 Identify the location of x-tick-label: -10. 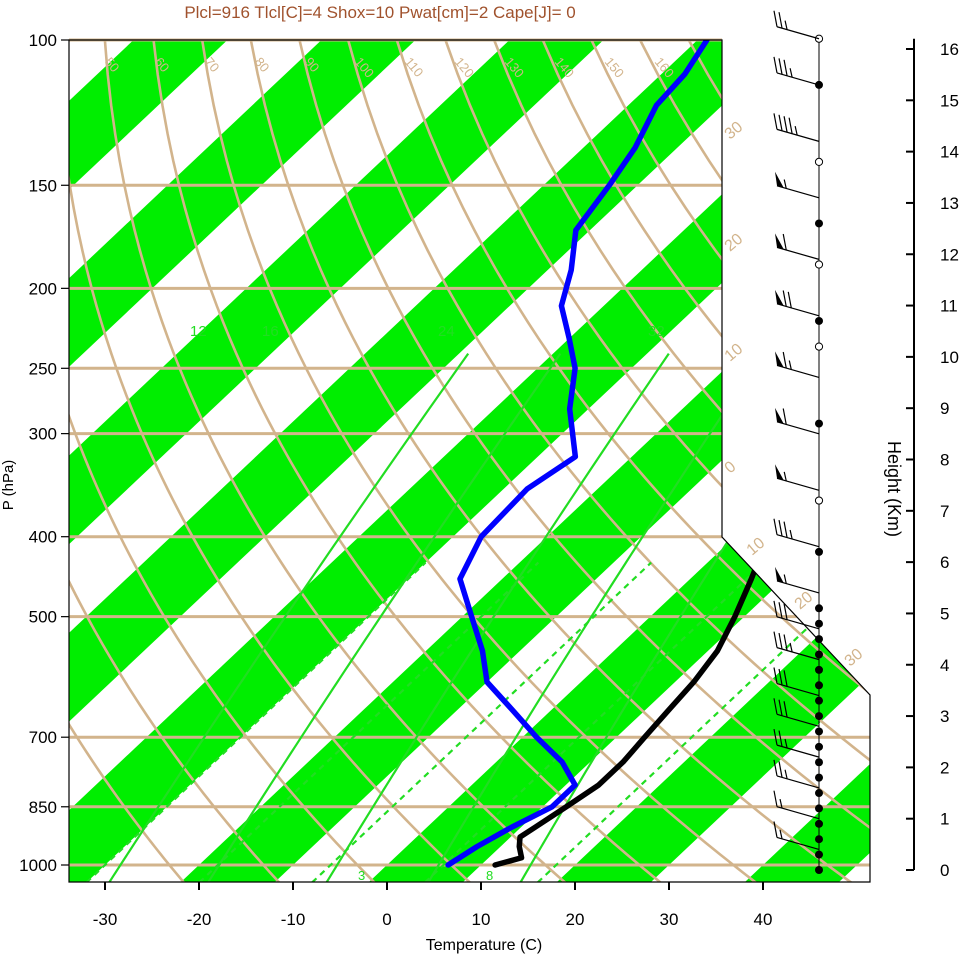
(293, 919).